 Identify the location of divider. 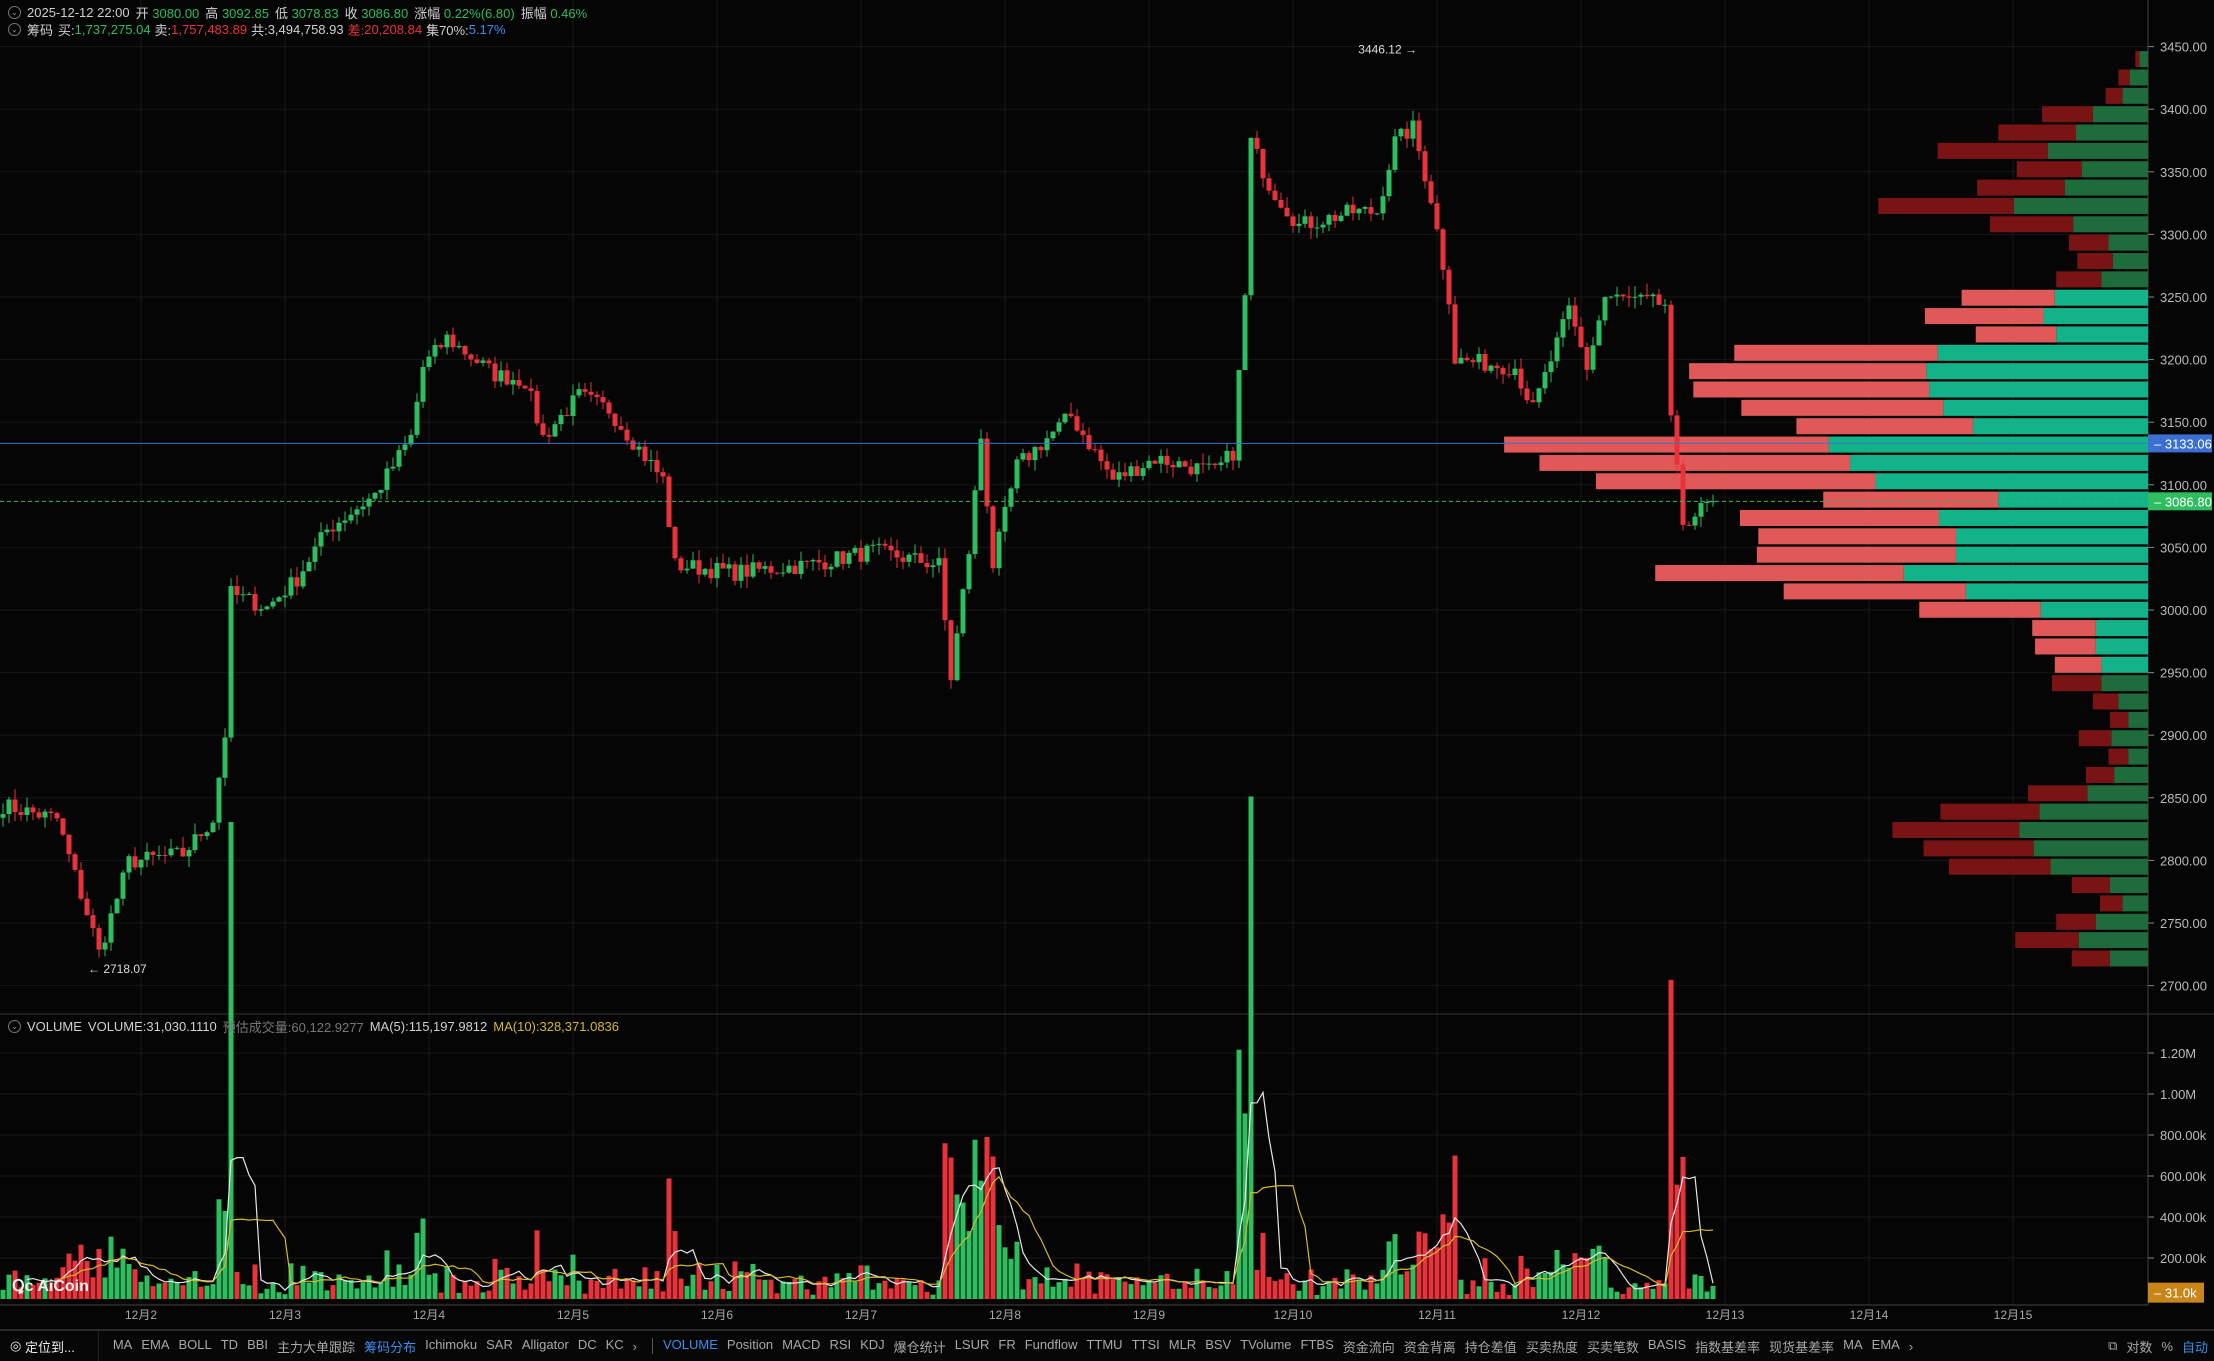
(652, 1346).